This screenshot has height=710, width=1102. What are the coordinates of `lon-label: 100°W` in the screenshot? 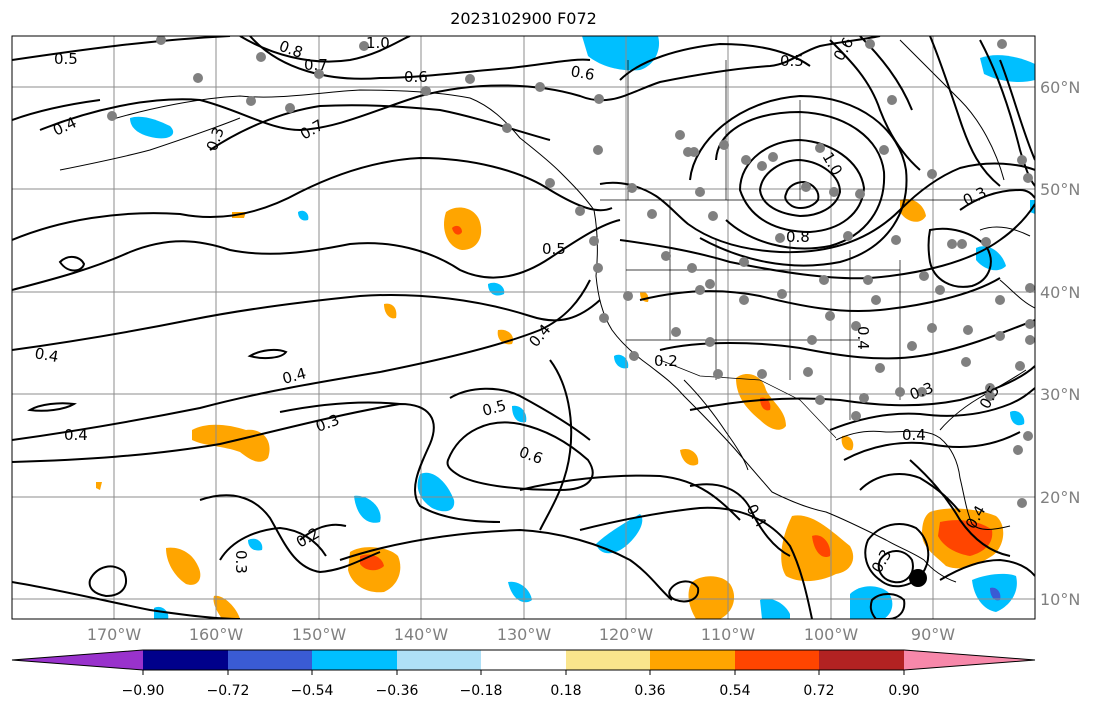 It's located at (831, 634).